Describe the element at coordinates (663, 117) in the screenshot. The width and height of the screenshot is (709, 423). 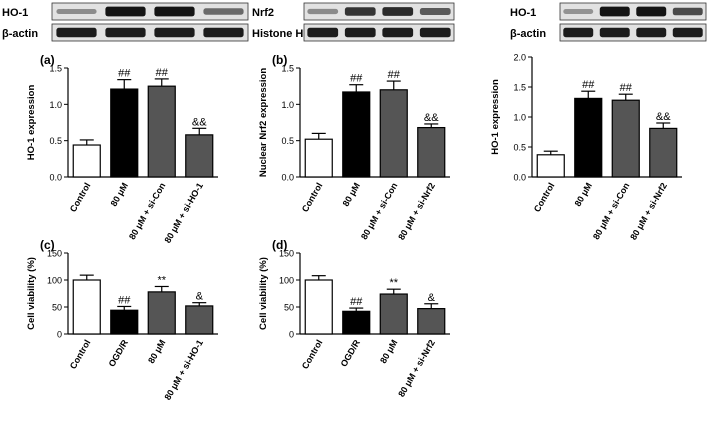
I see `significance-label: &&` at that location.